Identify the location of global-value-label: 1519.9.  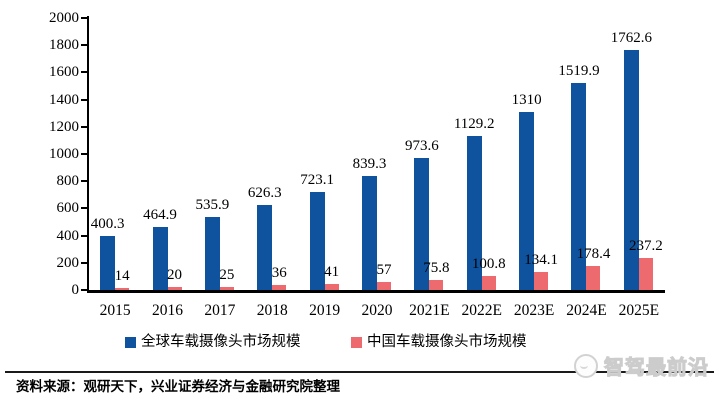
(579, 71).